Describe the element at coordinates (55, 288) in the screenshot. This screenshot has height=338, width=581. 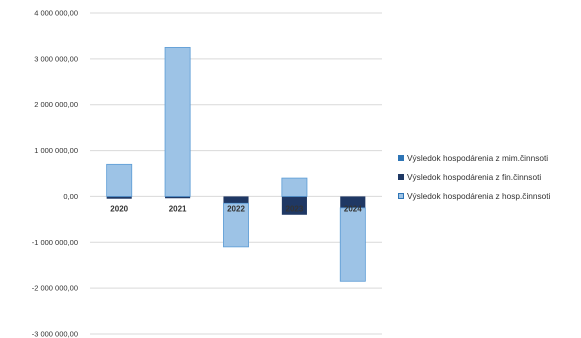
I see `y-tick-label: -2 000 000,00` at that location.